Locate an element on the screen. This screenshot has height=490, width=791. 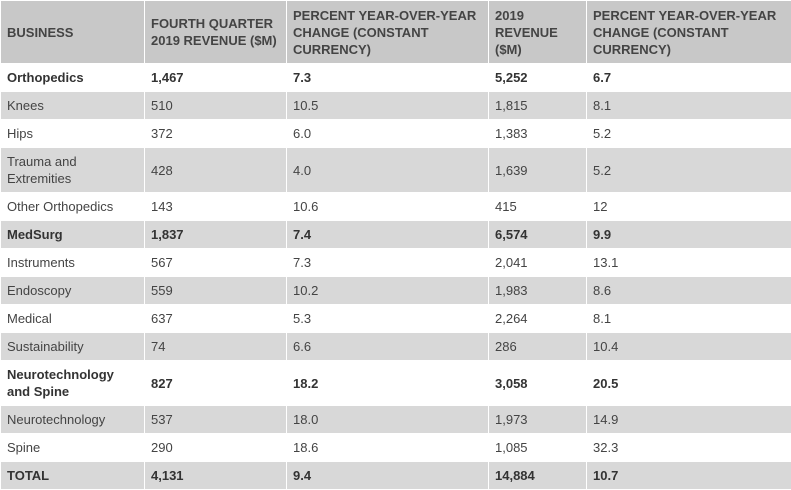
table-row: Medical 637 5.3 2,264 8.1 is located at coordinates (395, 318).